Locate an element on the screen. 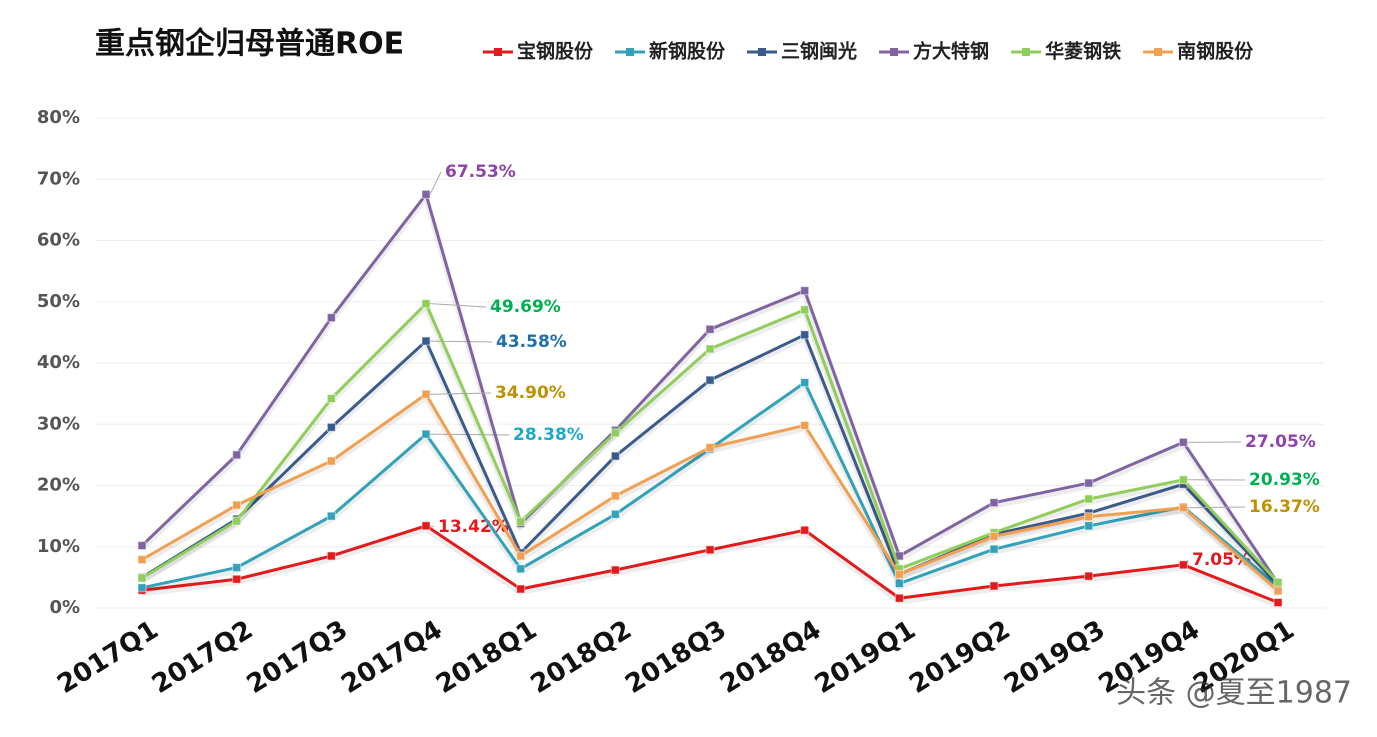  y-tick-label: 70% is located at coordinates (58, 178).